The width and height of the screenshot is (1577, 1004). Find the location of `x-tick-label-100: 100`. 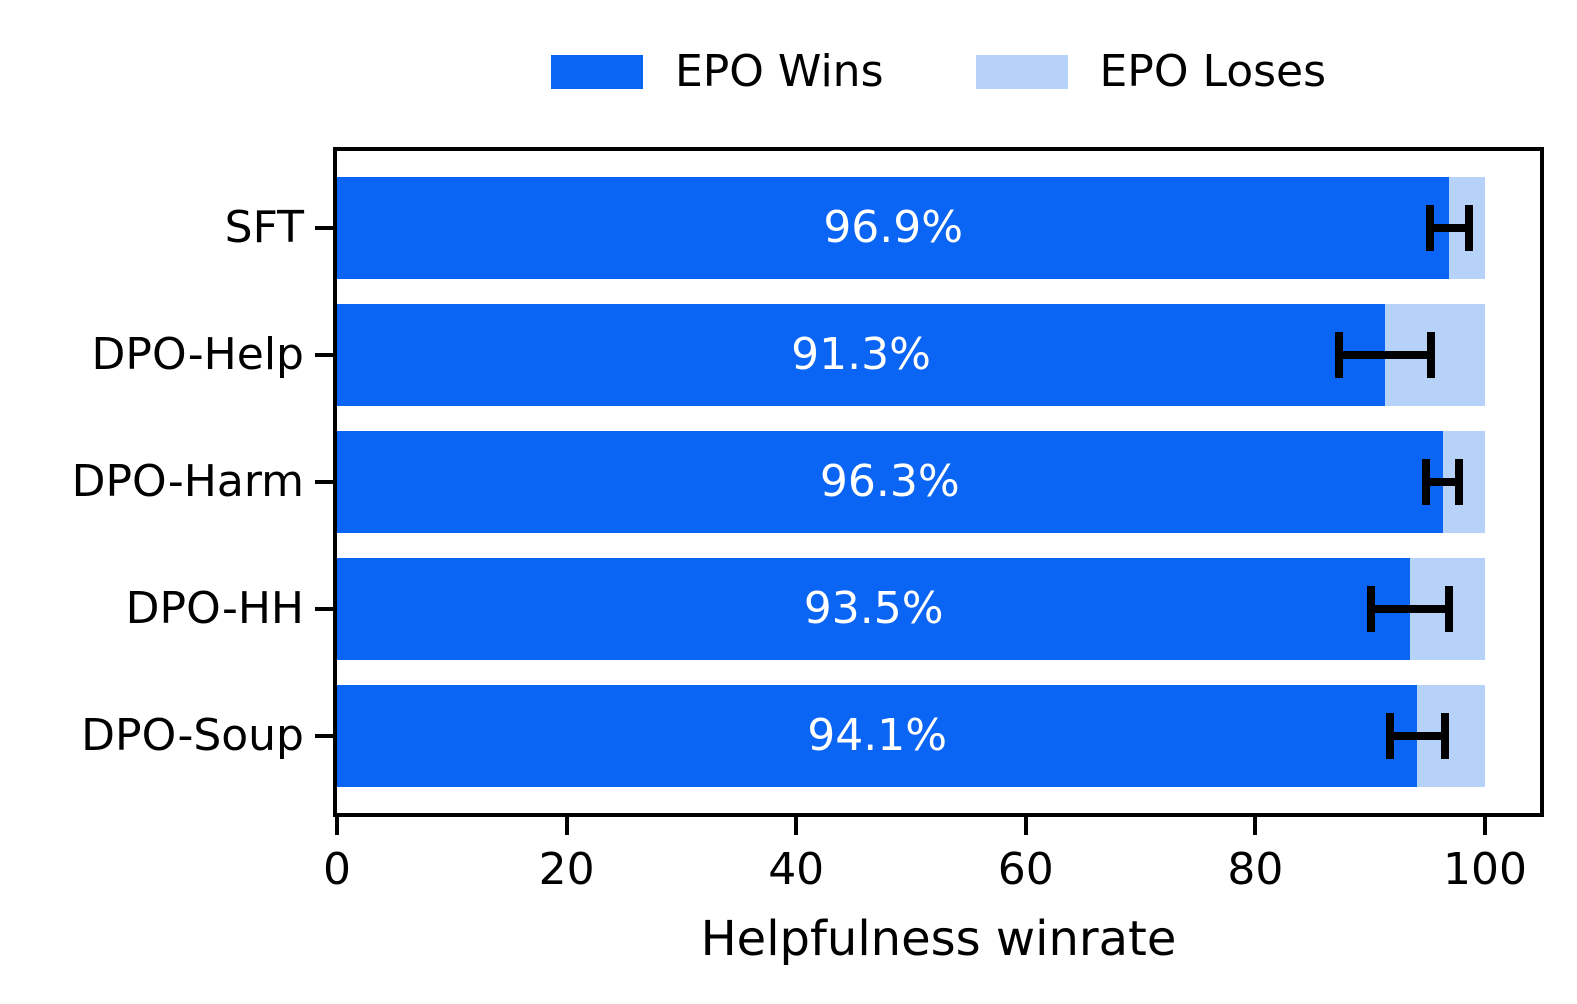

x-tick-label-100: 100 is located at coordinates (1485, 869).